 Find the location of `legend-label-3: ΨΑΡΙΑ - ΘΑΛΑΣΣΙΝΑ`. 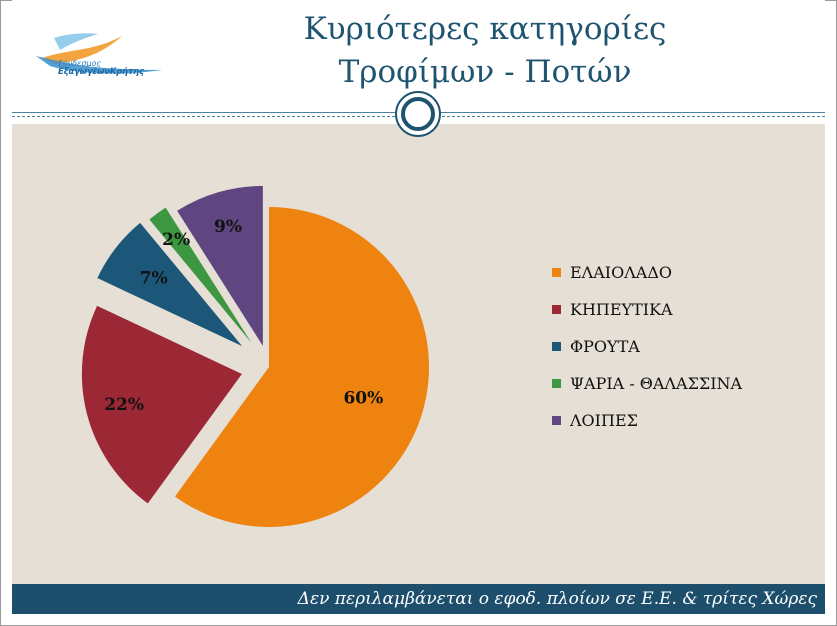

legend-label-3: ΨΑΡΙΑ - ΘΑΛΑΣΣΙΝΑ is located at coordinates (656, 383).